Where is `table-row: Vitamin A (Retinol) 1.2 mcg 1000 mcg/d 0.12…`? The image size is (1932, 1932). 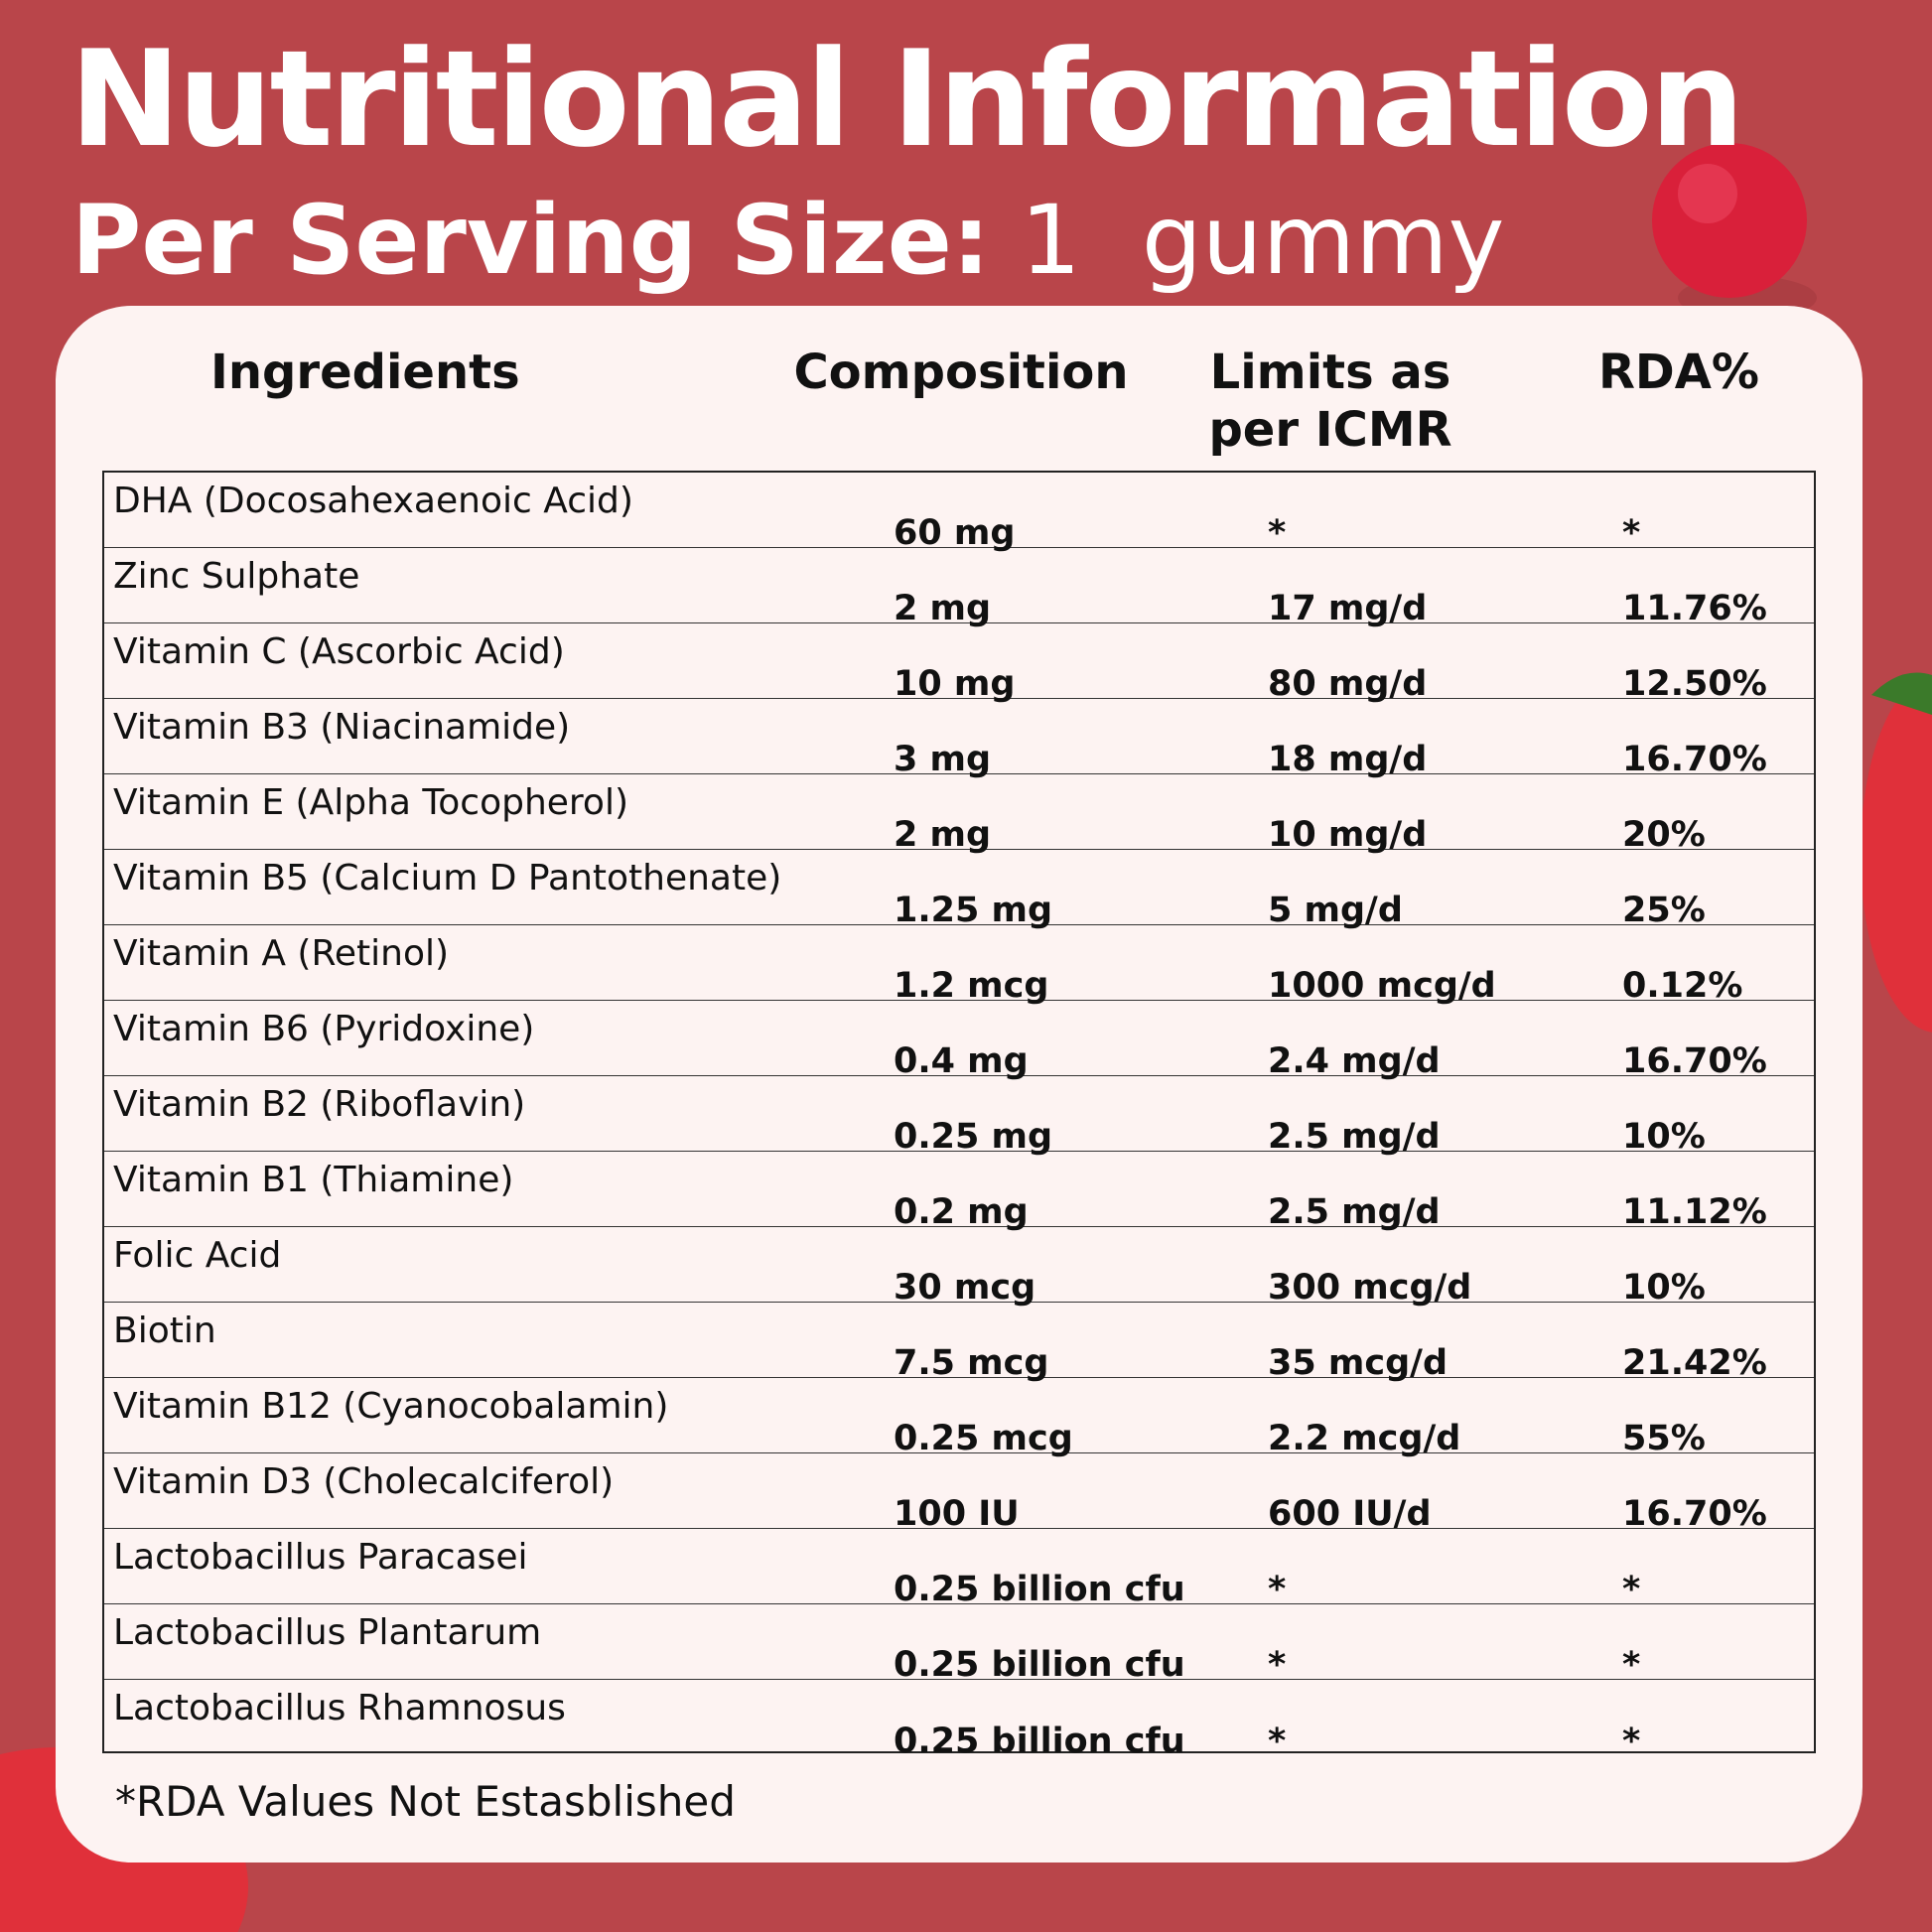 table-row: Vitamin A (Retinol) 1.2 mcg 1000 mcg/d 0.12… is located at coordinates (959, 966).